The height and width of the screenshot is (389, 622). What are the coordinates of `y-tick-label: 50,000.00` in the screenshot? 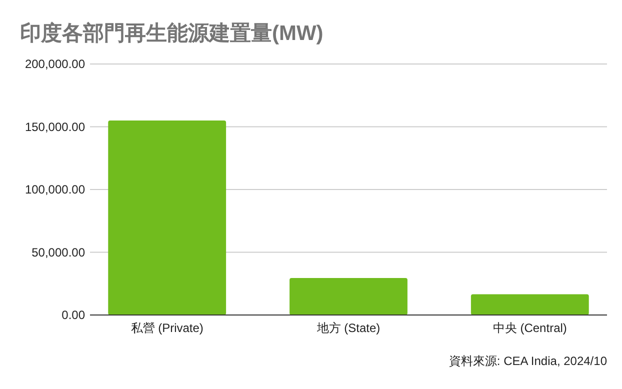 It's located at (59, 252).